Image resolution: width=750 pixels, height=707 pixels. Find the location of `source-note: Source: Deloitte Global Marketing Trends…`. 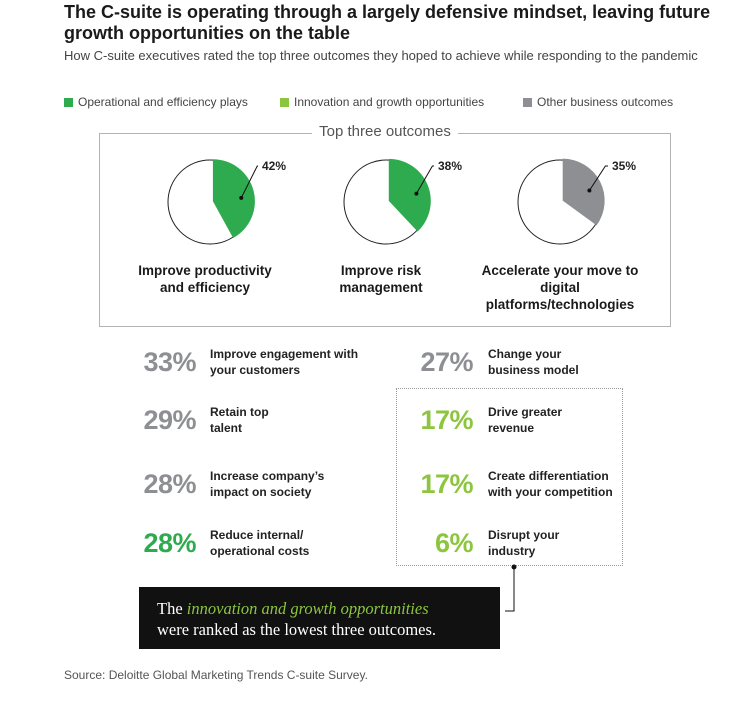

source-note: Source: Deloitte Global Marketing Trends… is located at coordinates (216, 675).